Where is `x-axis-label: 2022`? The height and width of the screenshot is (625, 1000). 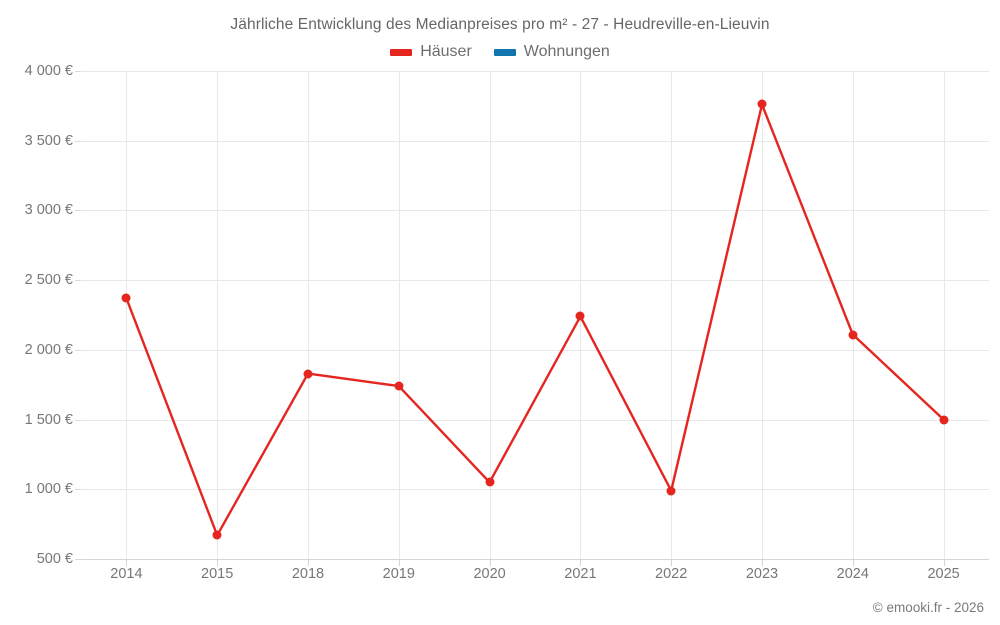 x-axis-label: 2022 is located at coordinates (671, 574).